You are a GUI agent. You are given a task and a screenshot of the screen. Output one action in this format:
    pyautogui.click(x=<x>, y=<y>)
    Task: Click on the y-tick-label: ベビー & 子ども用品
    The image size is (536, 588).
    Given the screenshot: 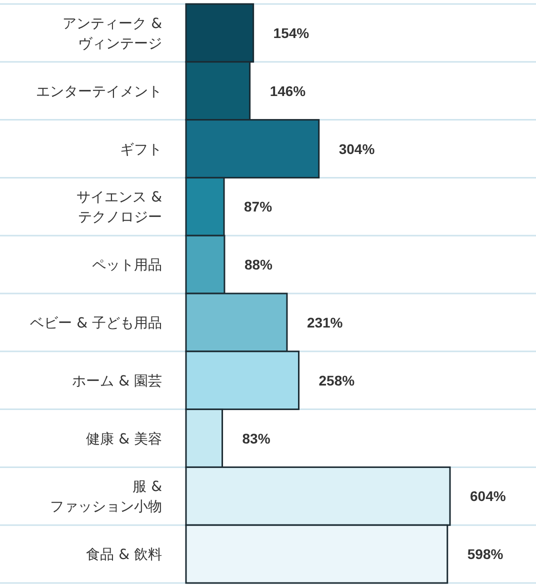 What is the action you would take?
    pyautogui.click(x=96, y=323)
    